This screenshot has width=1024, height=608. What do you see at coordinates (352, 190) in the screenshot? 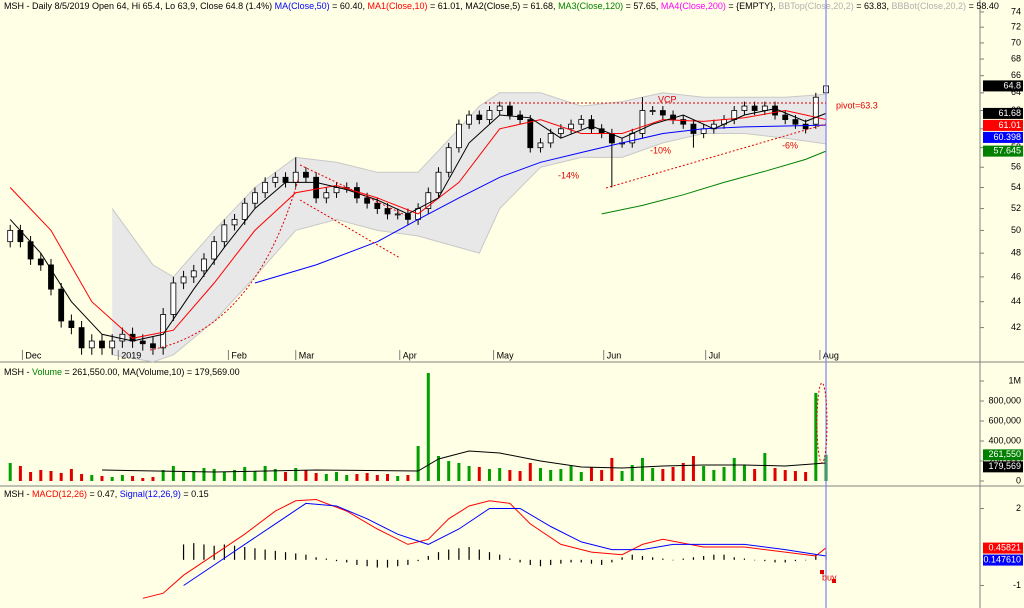
I see `trend-line` at bounding box center [352, 190].